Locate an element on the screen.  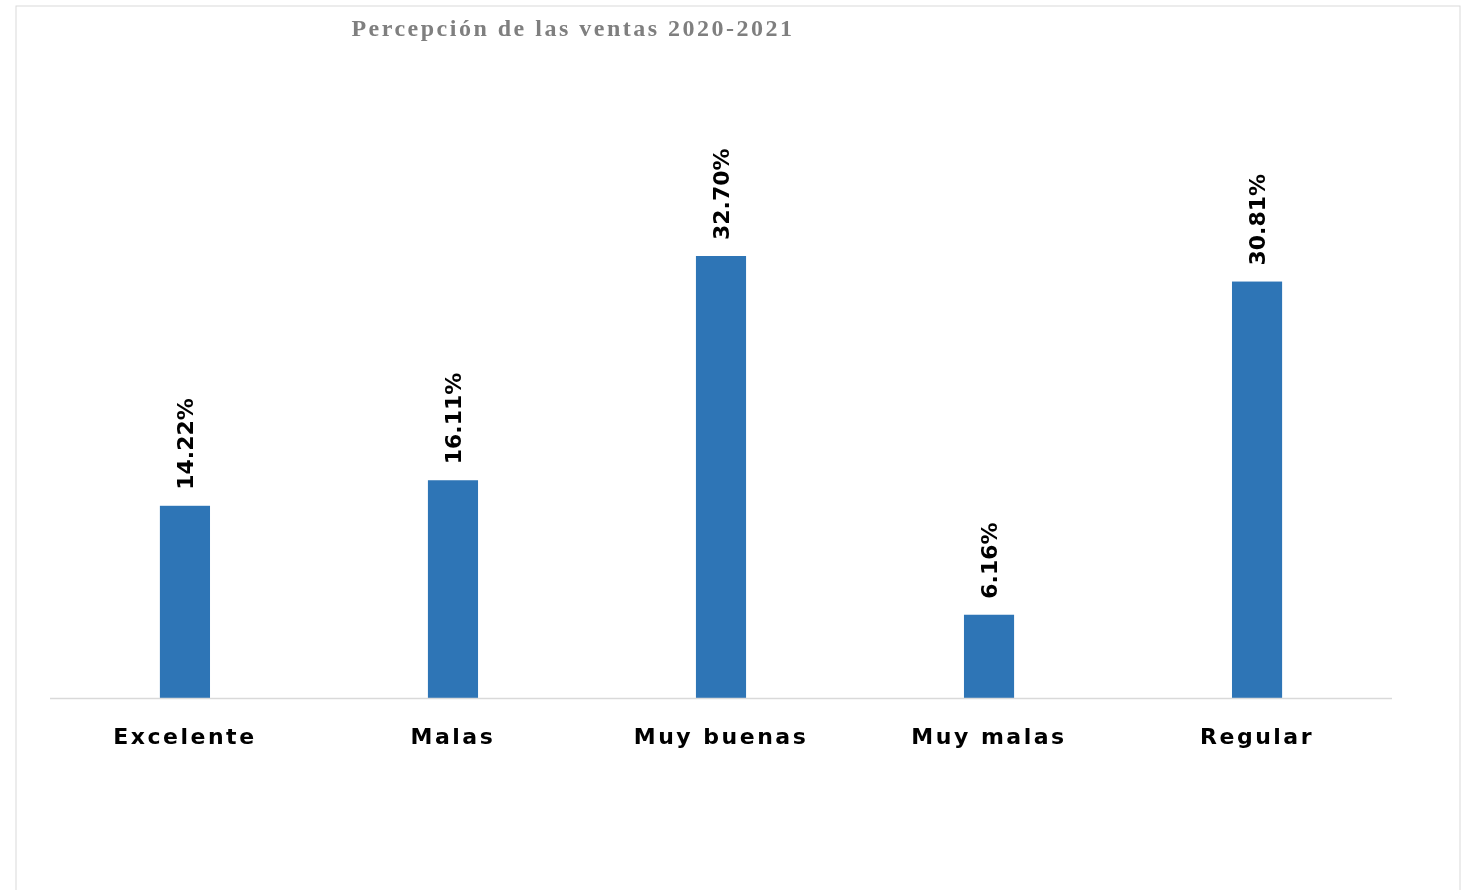
x-tick-label: Malas is located at coordinates (453, 736).